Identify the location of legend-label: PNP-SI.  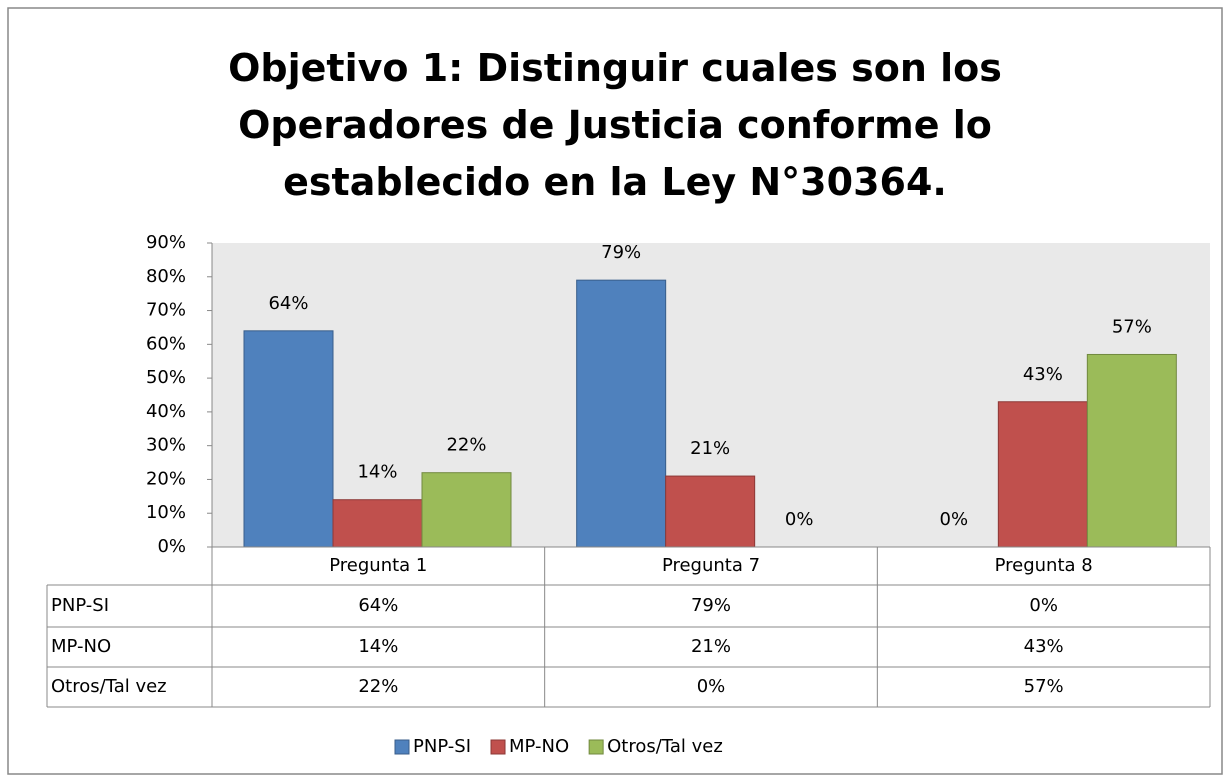
(442, 746).